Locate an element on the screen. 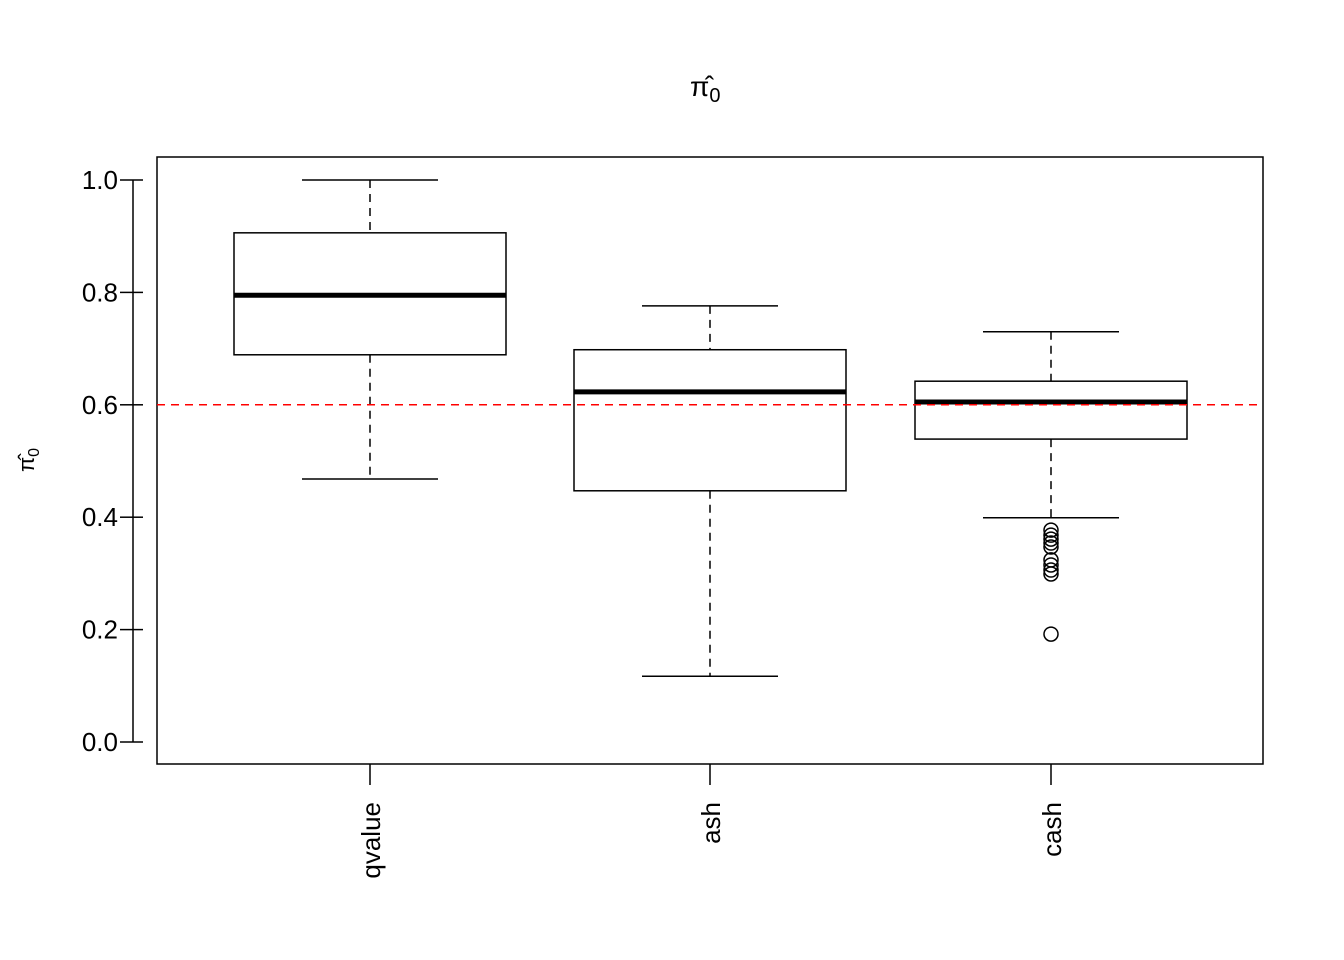  box-cash is located at coordinates (1051, 410).